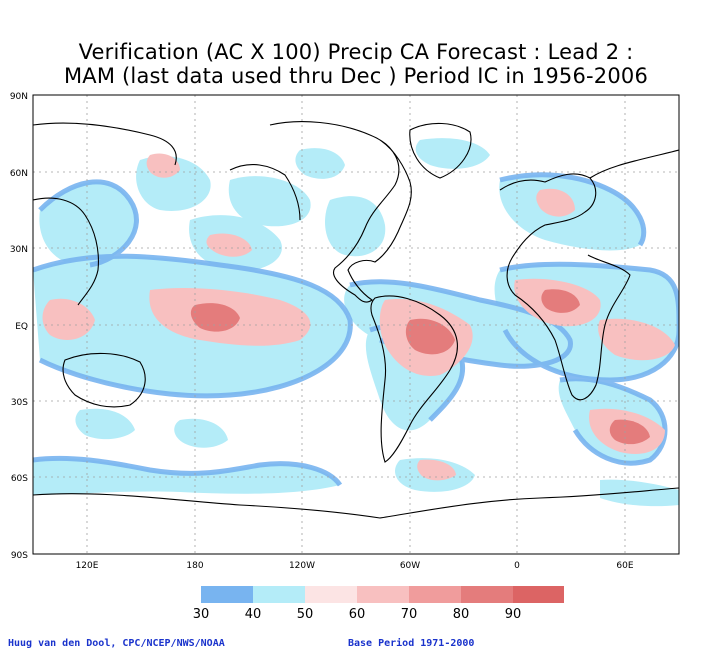  I want to click on lon-label: 180, so click(194, 566).